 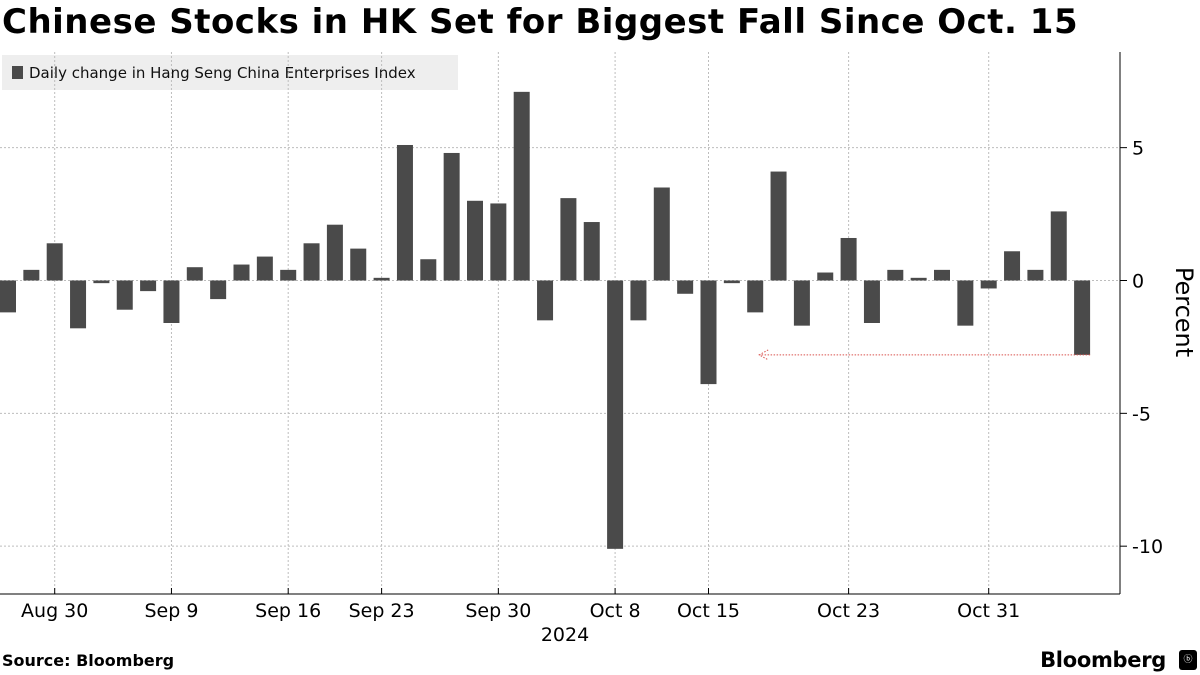 What do you see at coordinates (54, 611) in the screenshot?
I see `x-tick-label: Aug 30` at bounding box center [54, 611].